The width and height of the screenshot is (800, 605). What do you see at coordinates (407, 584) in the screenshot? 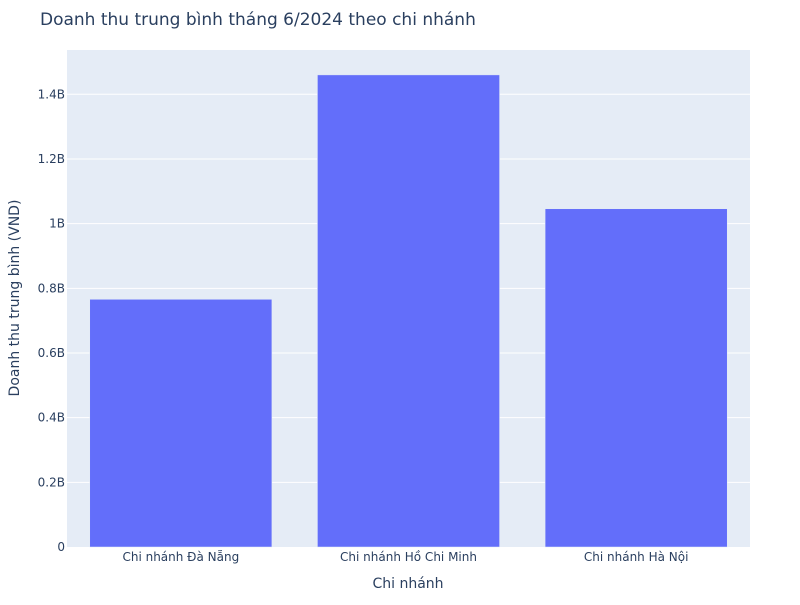
I see `x-axis-title: Chi nhánh` at bounding box center [407, 584].